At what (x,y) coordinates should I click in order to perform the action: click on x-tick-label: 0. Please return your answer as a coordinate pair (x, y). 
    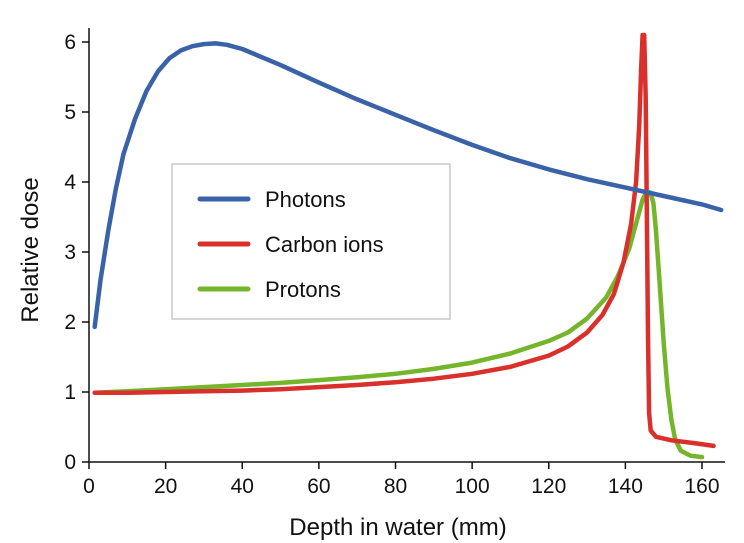
    Looking at the image, I should click on (89, 486).